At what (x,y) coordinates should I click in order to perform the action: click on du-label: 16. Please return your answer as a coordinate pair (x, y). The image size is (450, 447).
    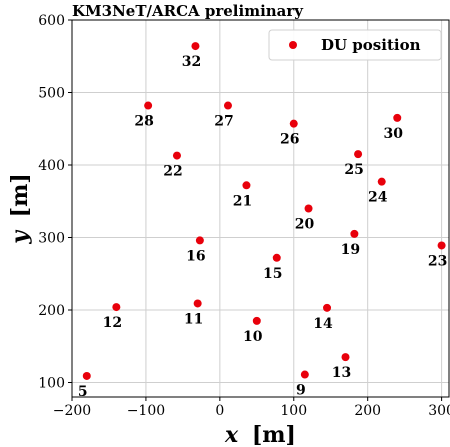
    Looking at the image, I should click on (195, 256).